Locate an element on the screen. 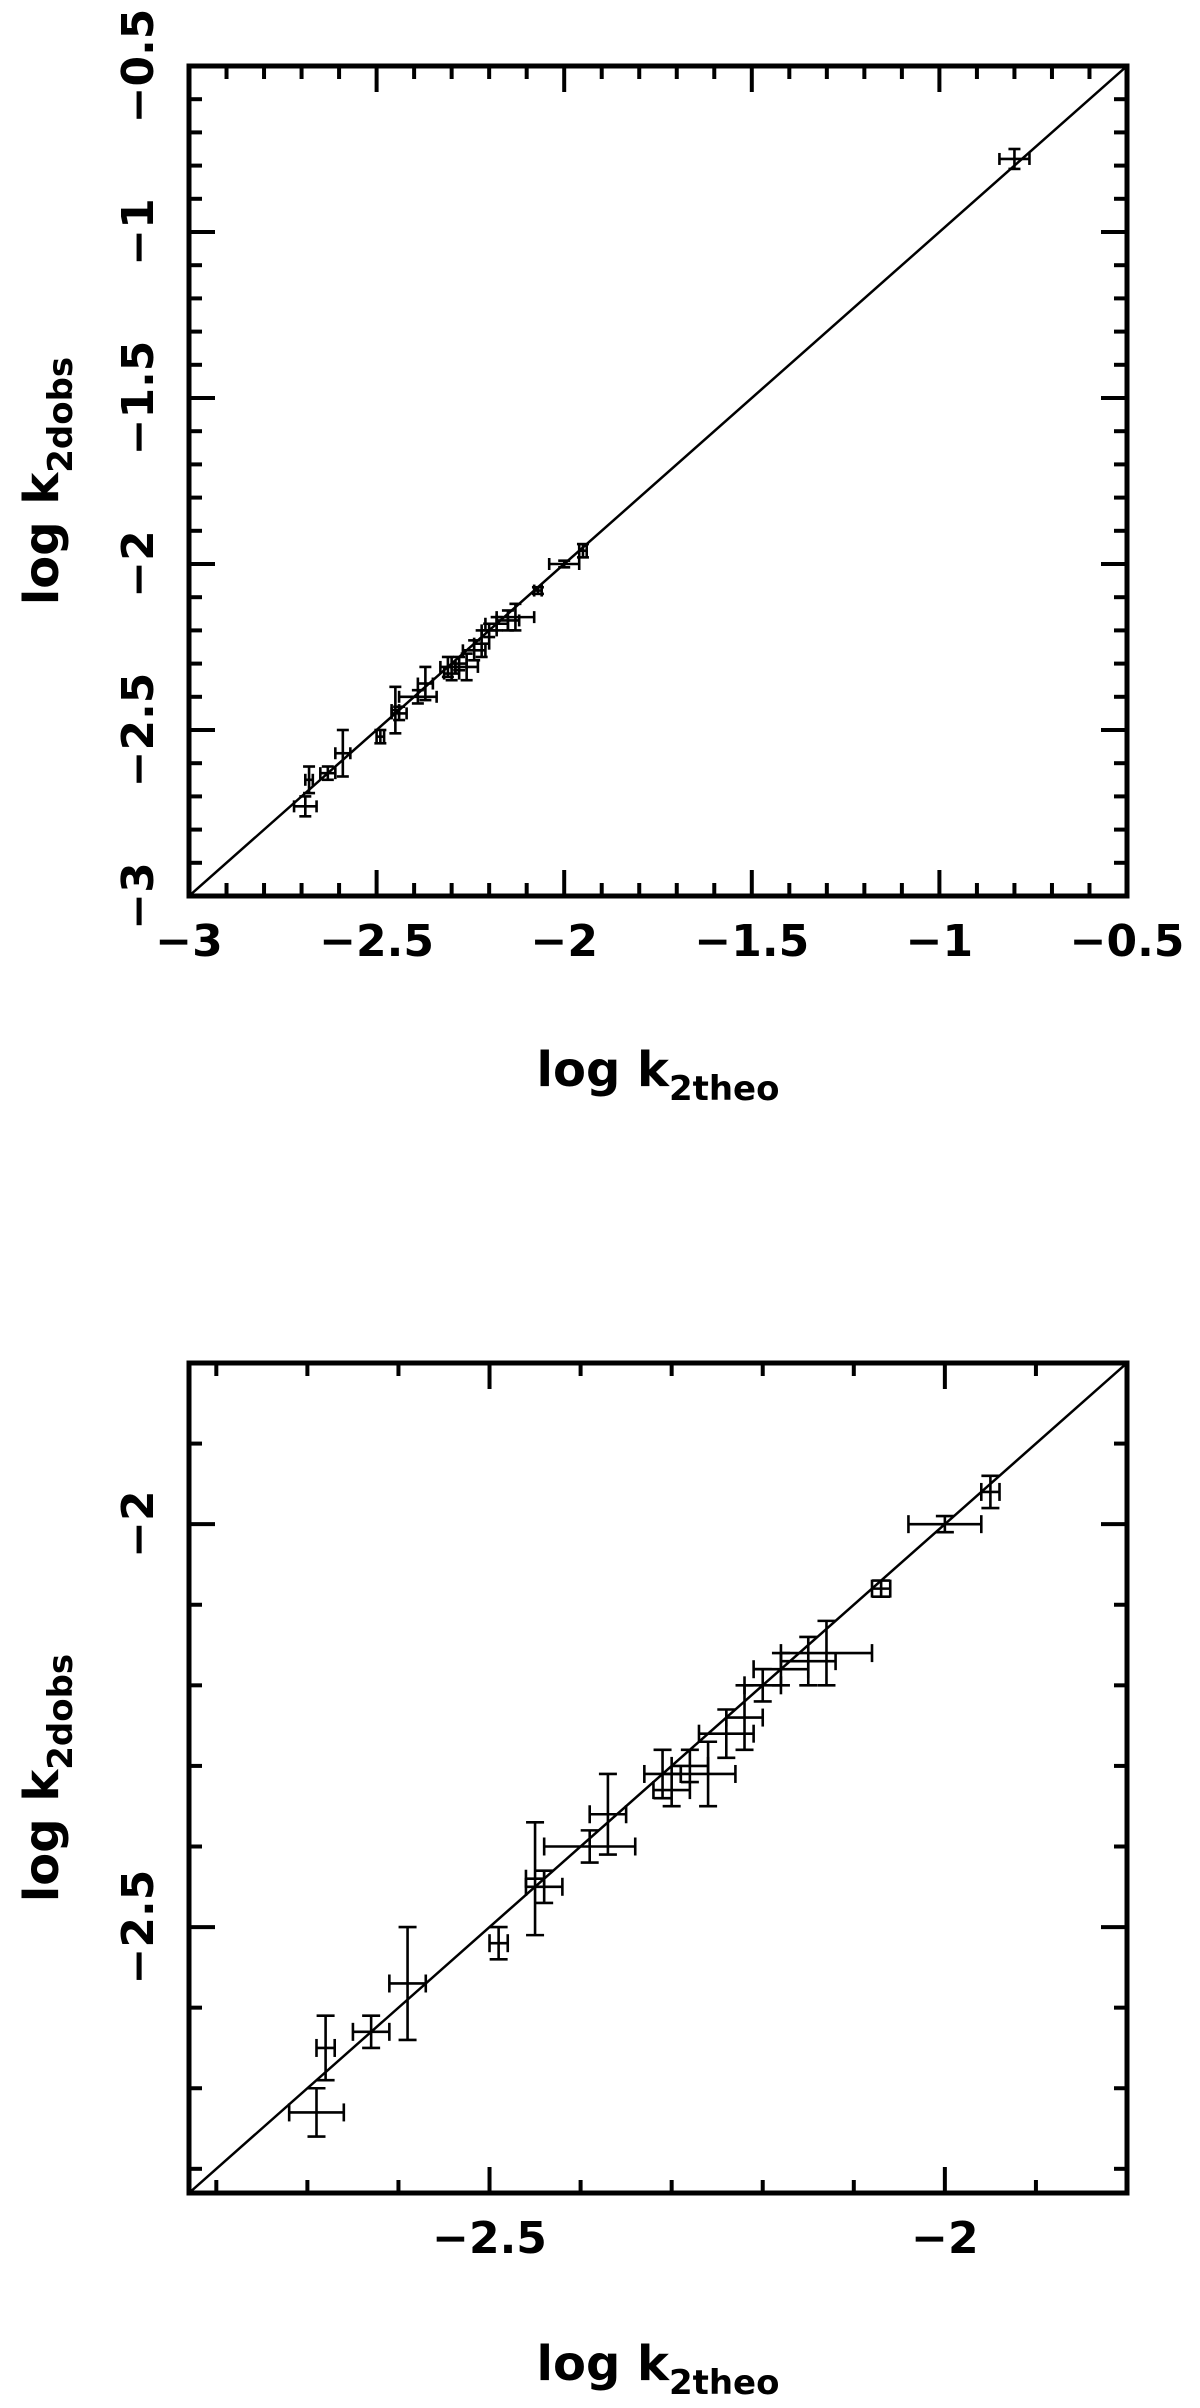  bottom-x-axis-title: log k2theo is located at coordinates (658, 2369).